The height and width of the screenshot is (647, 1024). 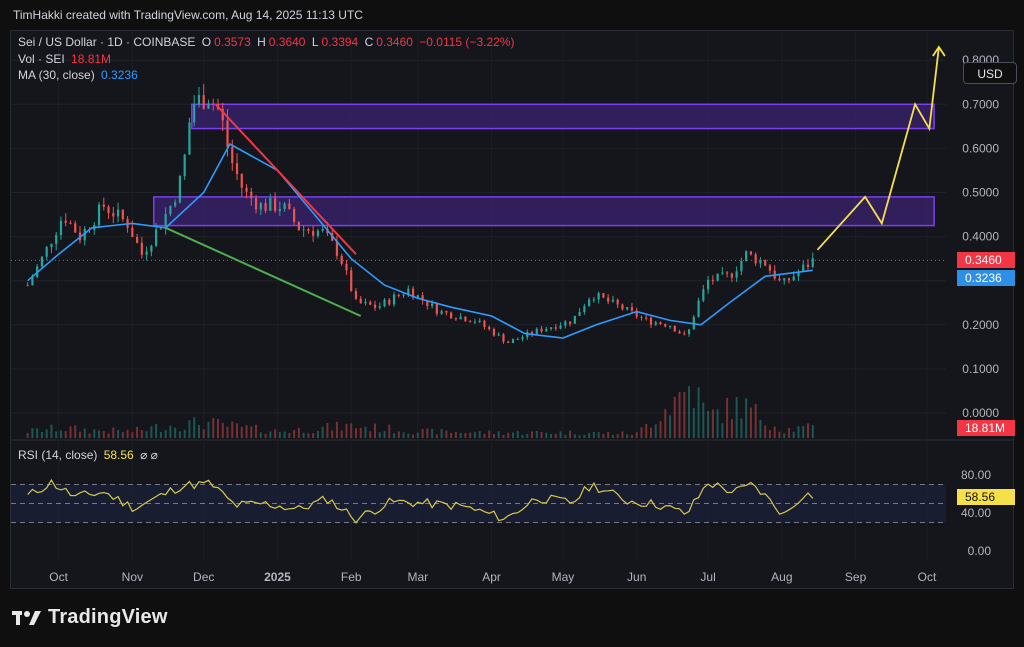 I want to click on rsi-line, so click(x=420, y=501).